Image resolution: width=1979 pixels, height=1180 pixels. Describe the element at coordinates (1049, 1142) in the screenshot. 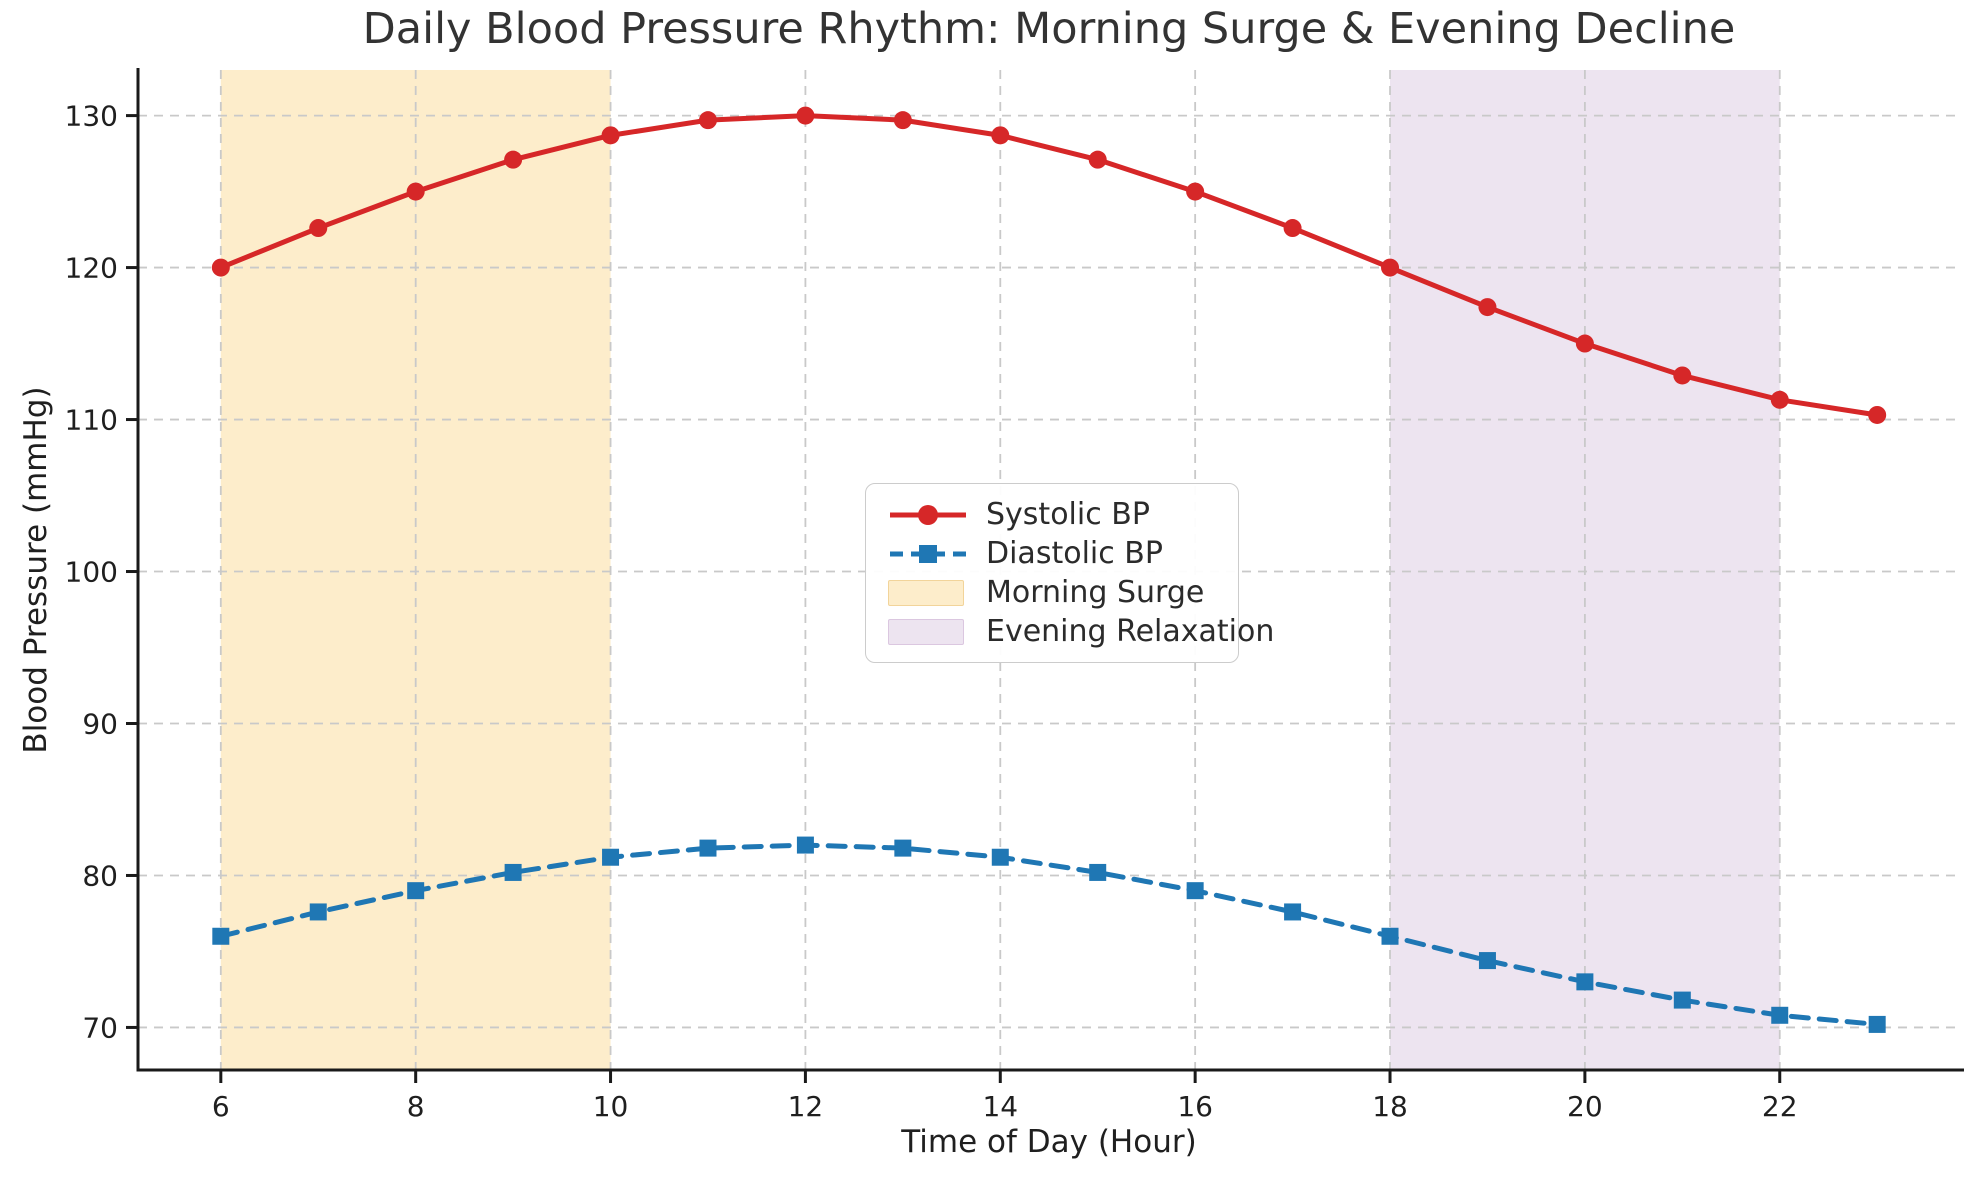

I see `x-axis-label: Time of Day (Hour)` at that location.